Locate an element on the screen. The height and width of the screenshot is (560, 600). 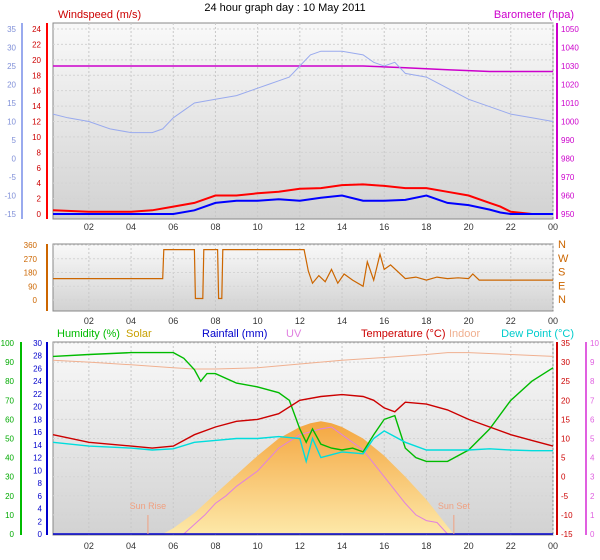
barometer-y-tick-label: 970 is located at coordinates (568, 177).